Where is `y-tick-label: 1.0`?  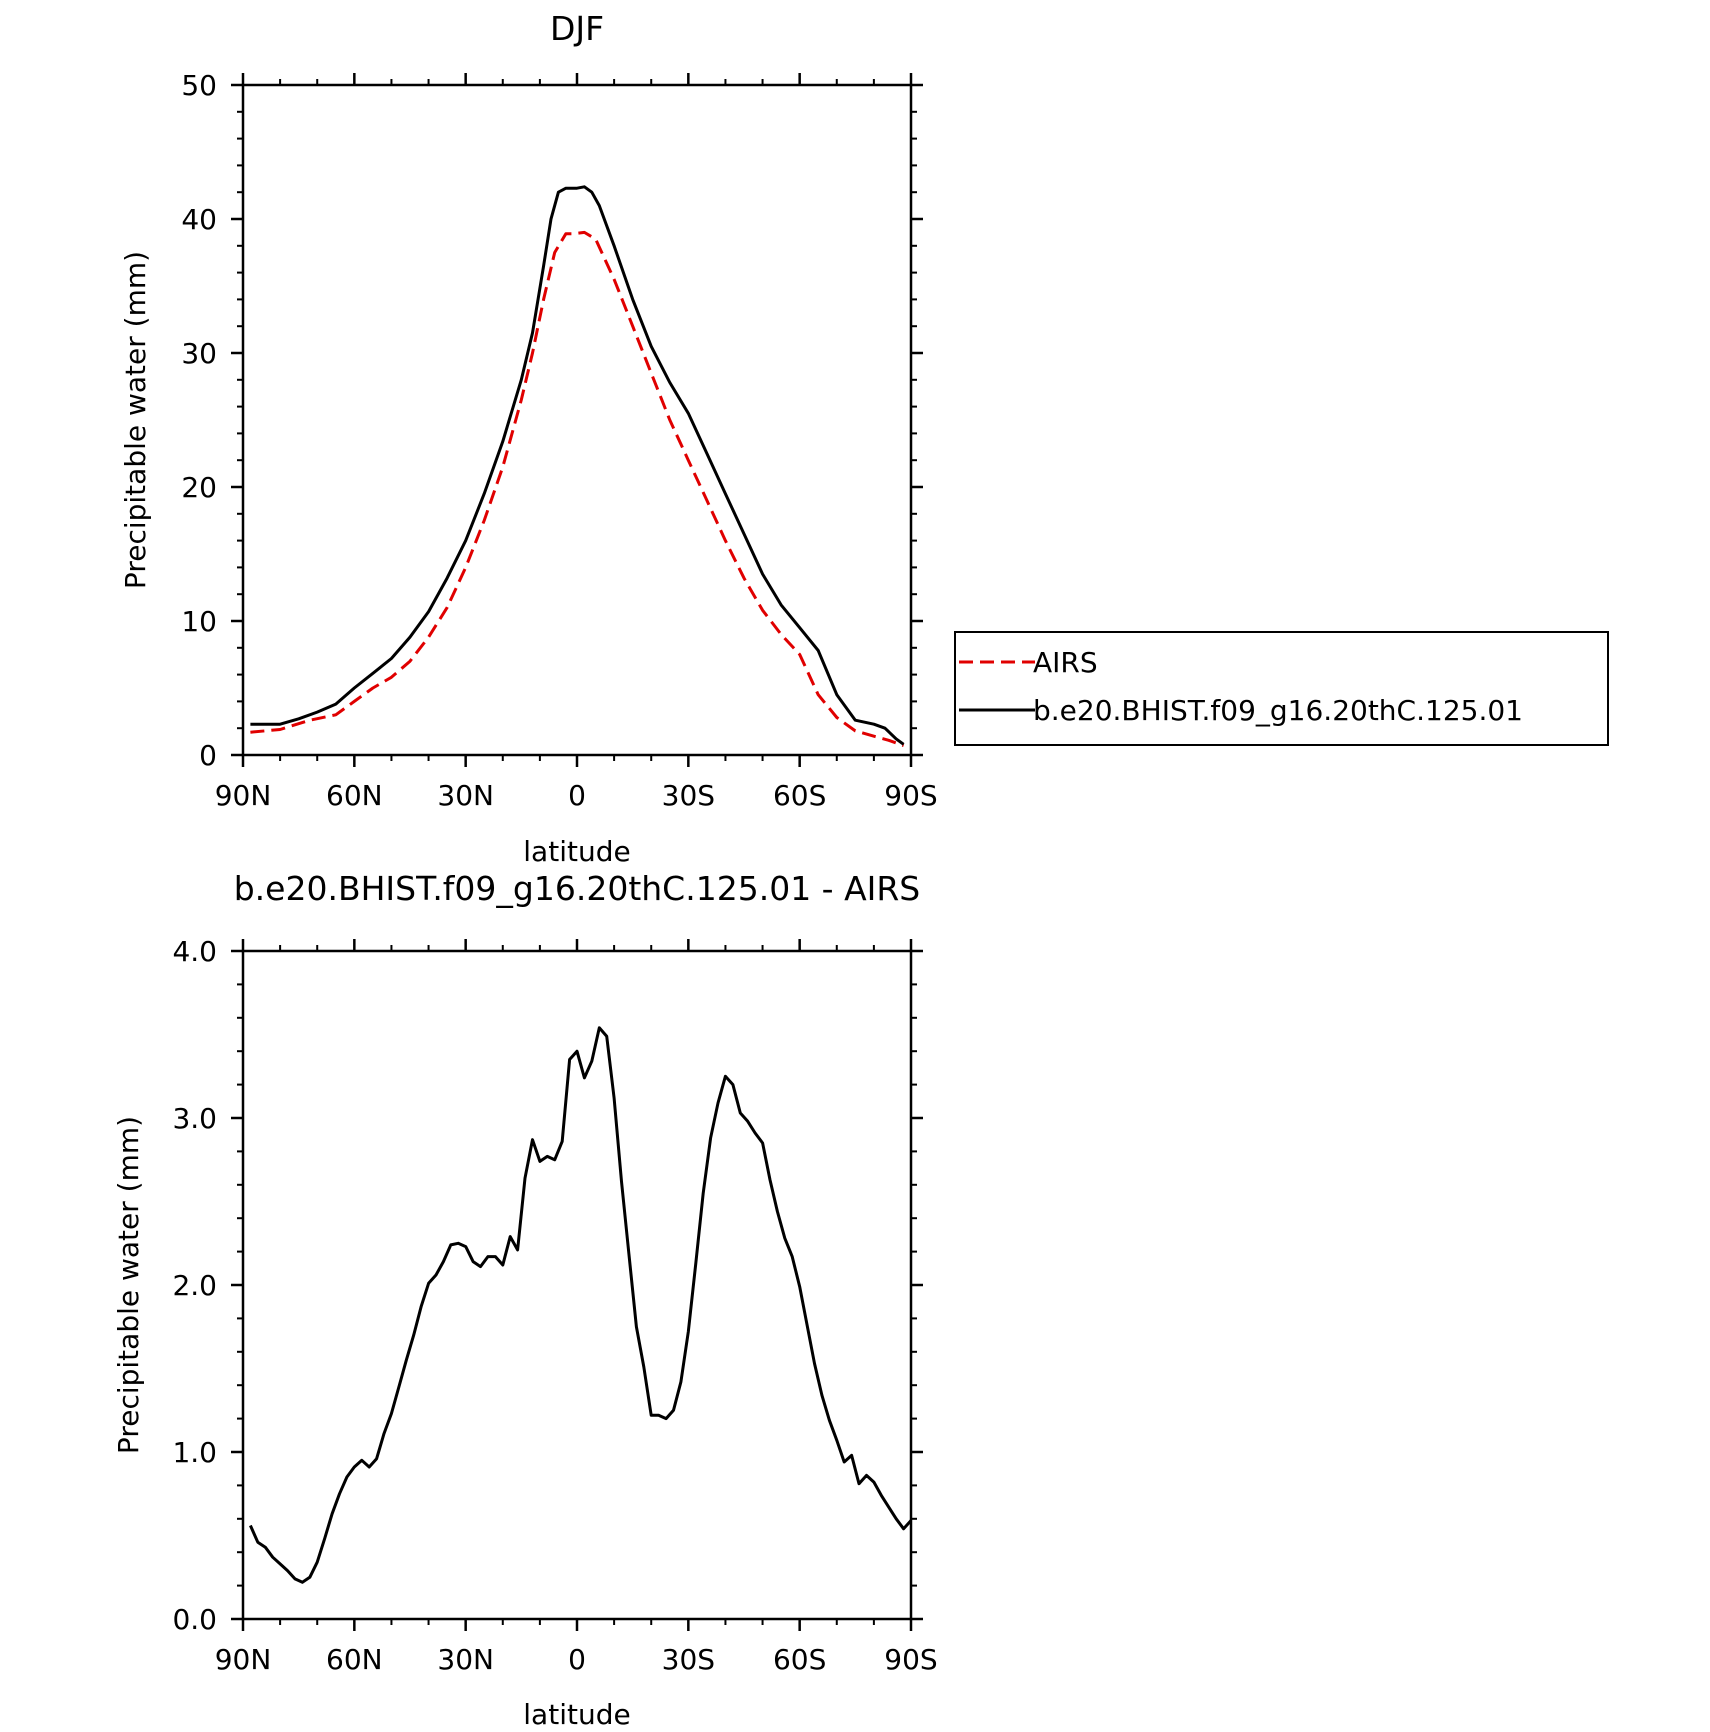
y-tick-label: 1.0 is located at coordinates (194, 1452).